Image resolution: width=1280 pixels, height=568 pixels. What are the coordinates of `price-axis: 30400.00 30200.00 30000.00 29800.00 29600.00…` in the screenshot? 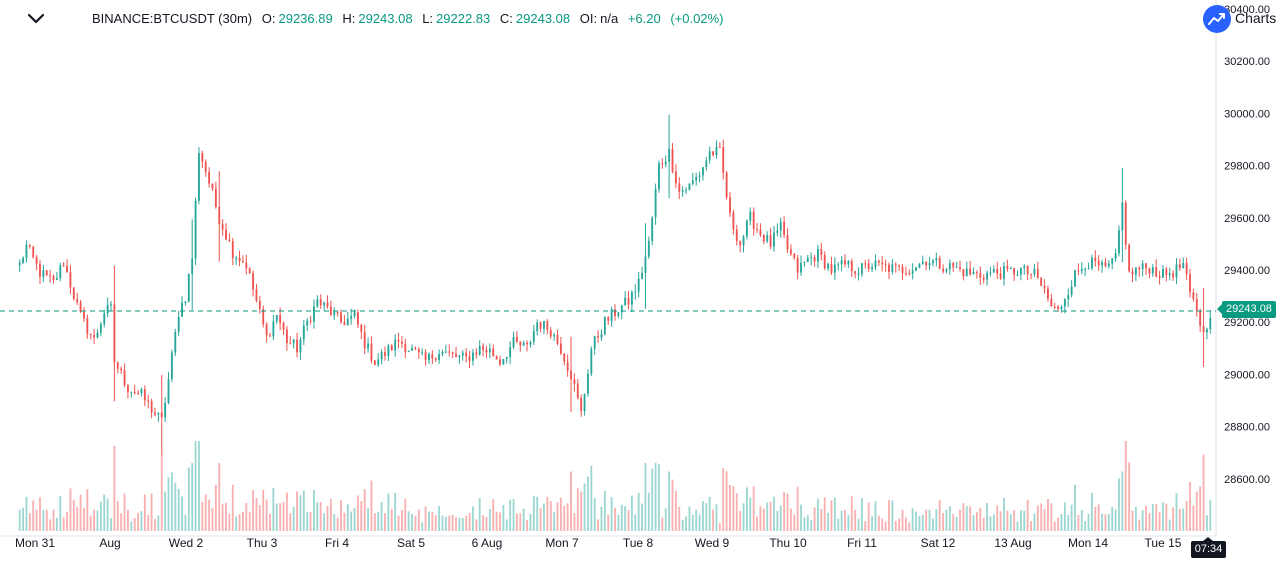 It's located at (1247, 245).